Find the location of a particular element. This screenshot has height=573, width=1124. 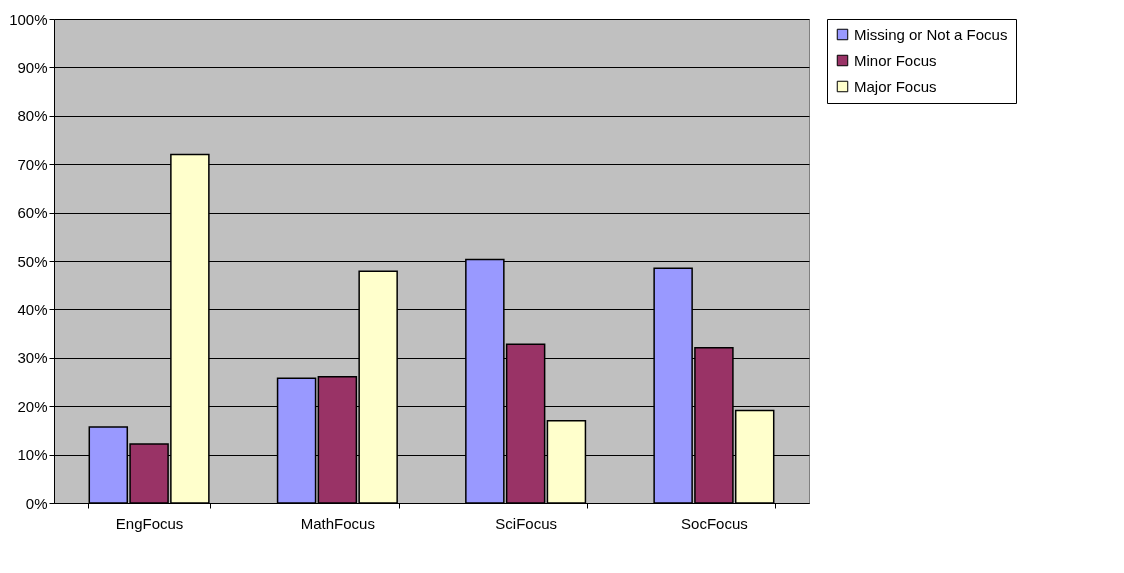

x-tick-label: SocFocus is located at coordinates (714, 523).